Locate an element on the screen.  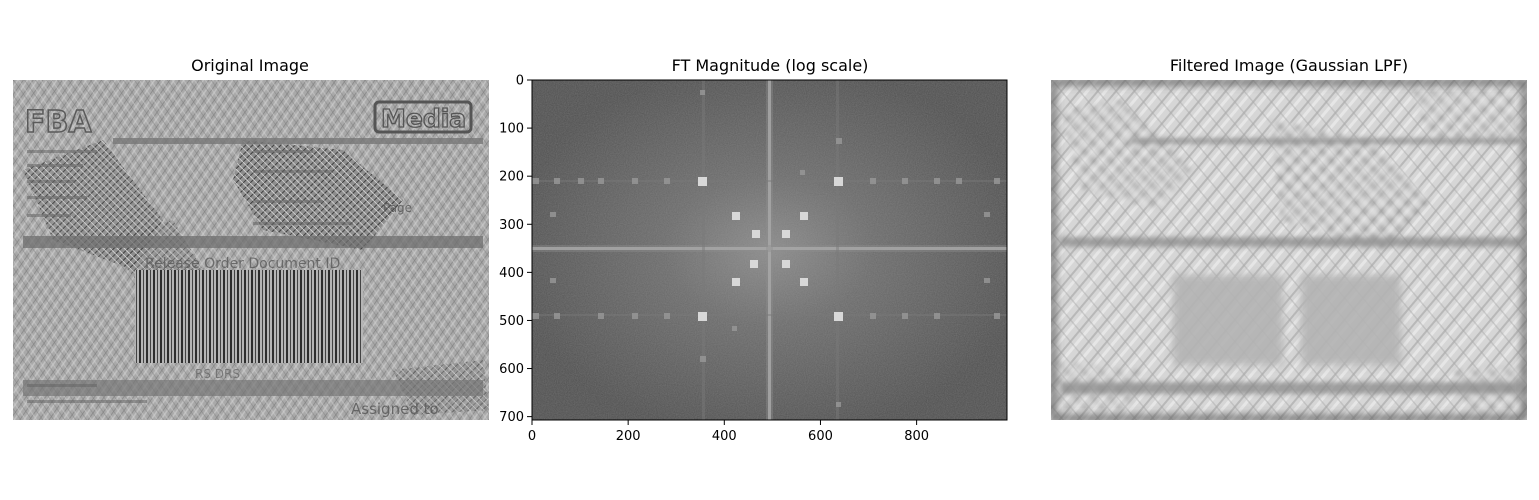
ft-x-tick-label: 200 is located at coordinates (628, 436).